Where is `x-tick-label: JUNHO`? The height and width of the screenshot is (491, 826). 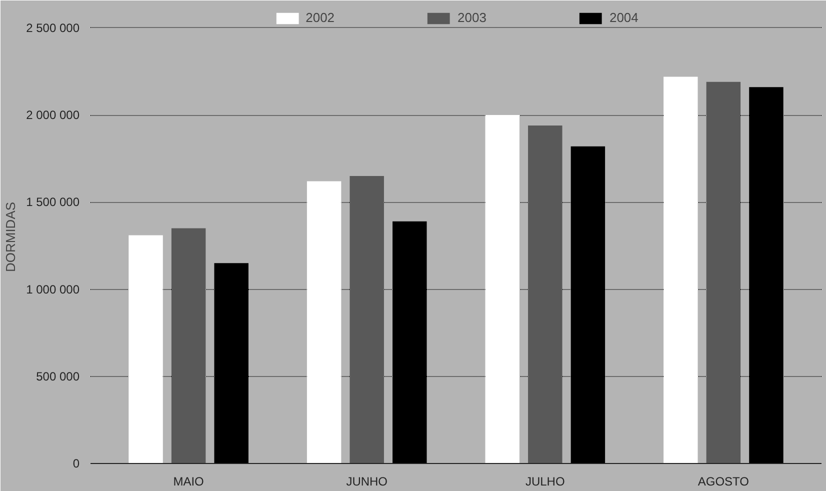
x-tick-label: JUNHO is located at coordinates (367, 481).